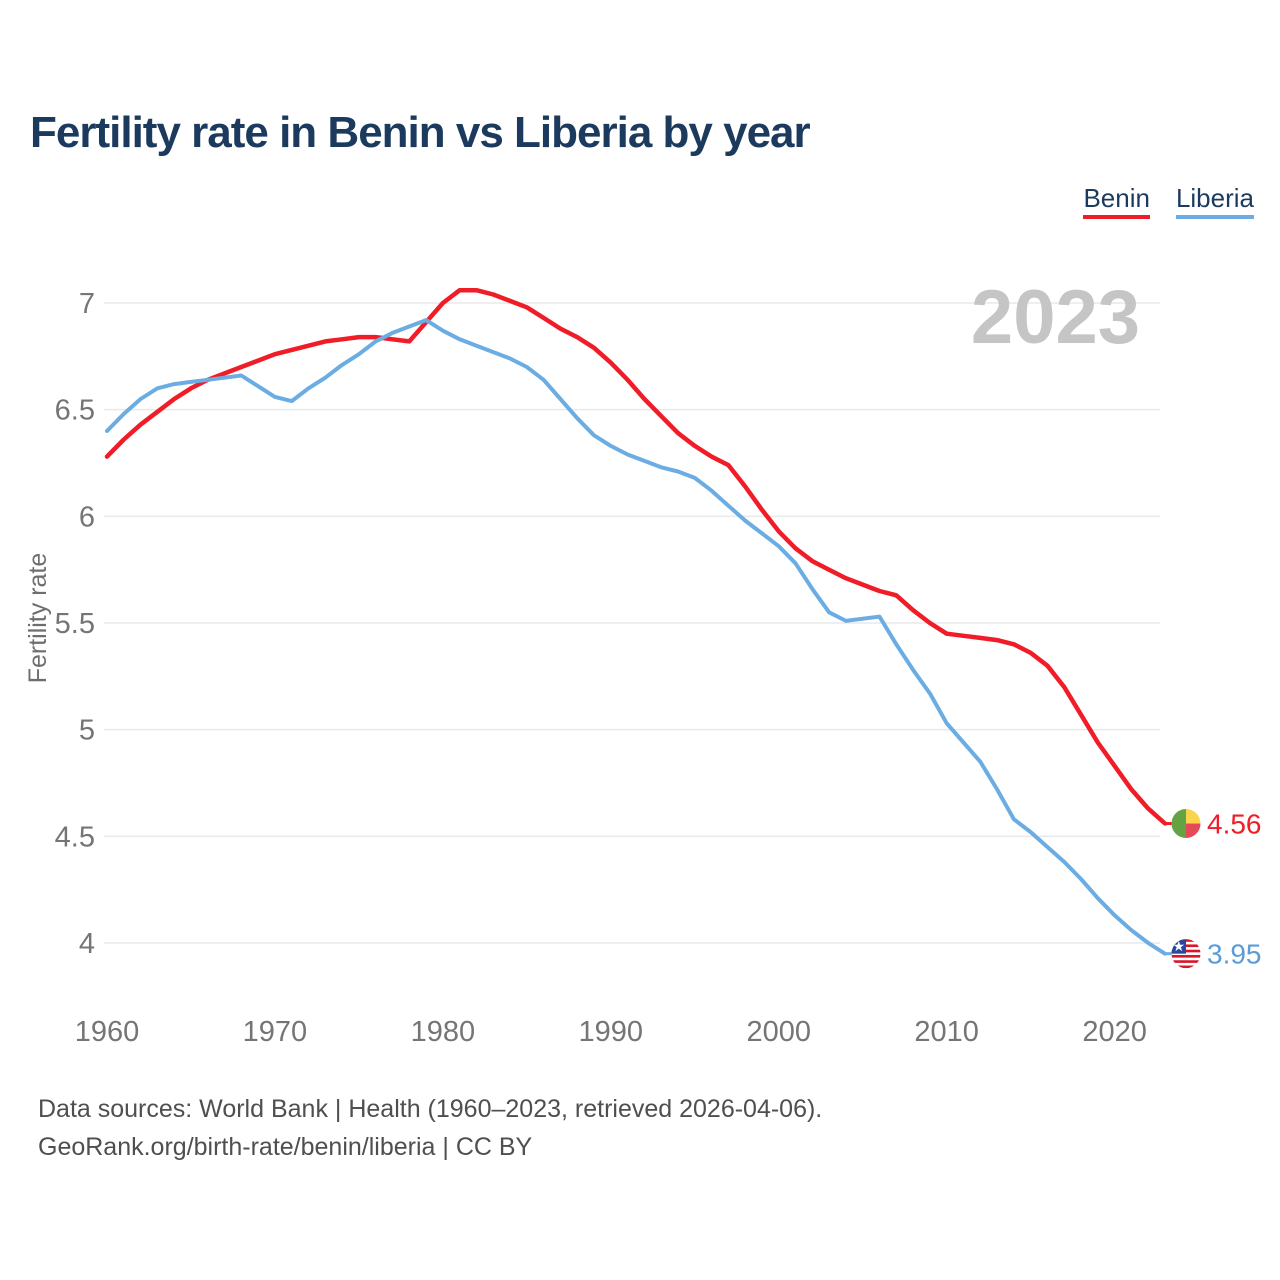 The height and width of the screenshot is (1280, 1280). Describe the element at coordinates (443, 1032) in the screenshot. I see `x-tick-label: 1980` at that location.